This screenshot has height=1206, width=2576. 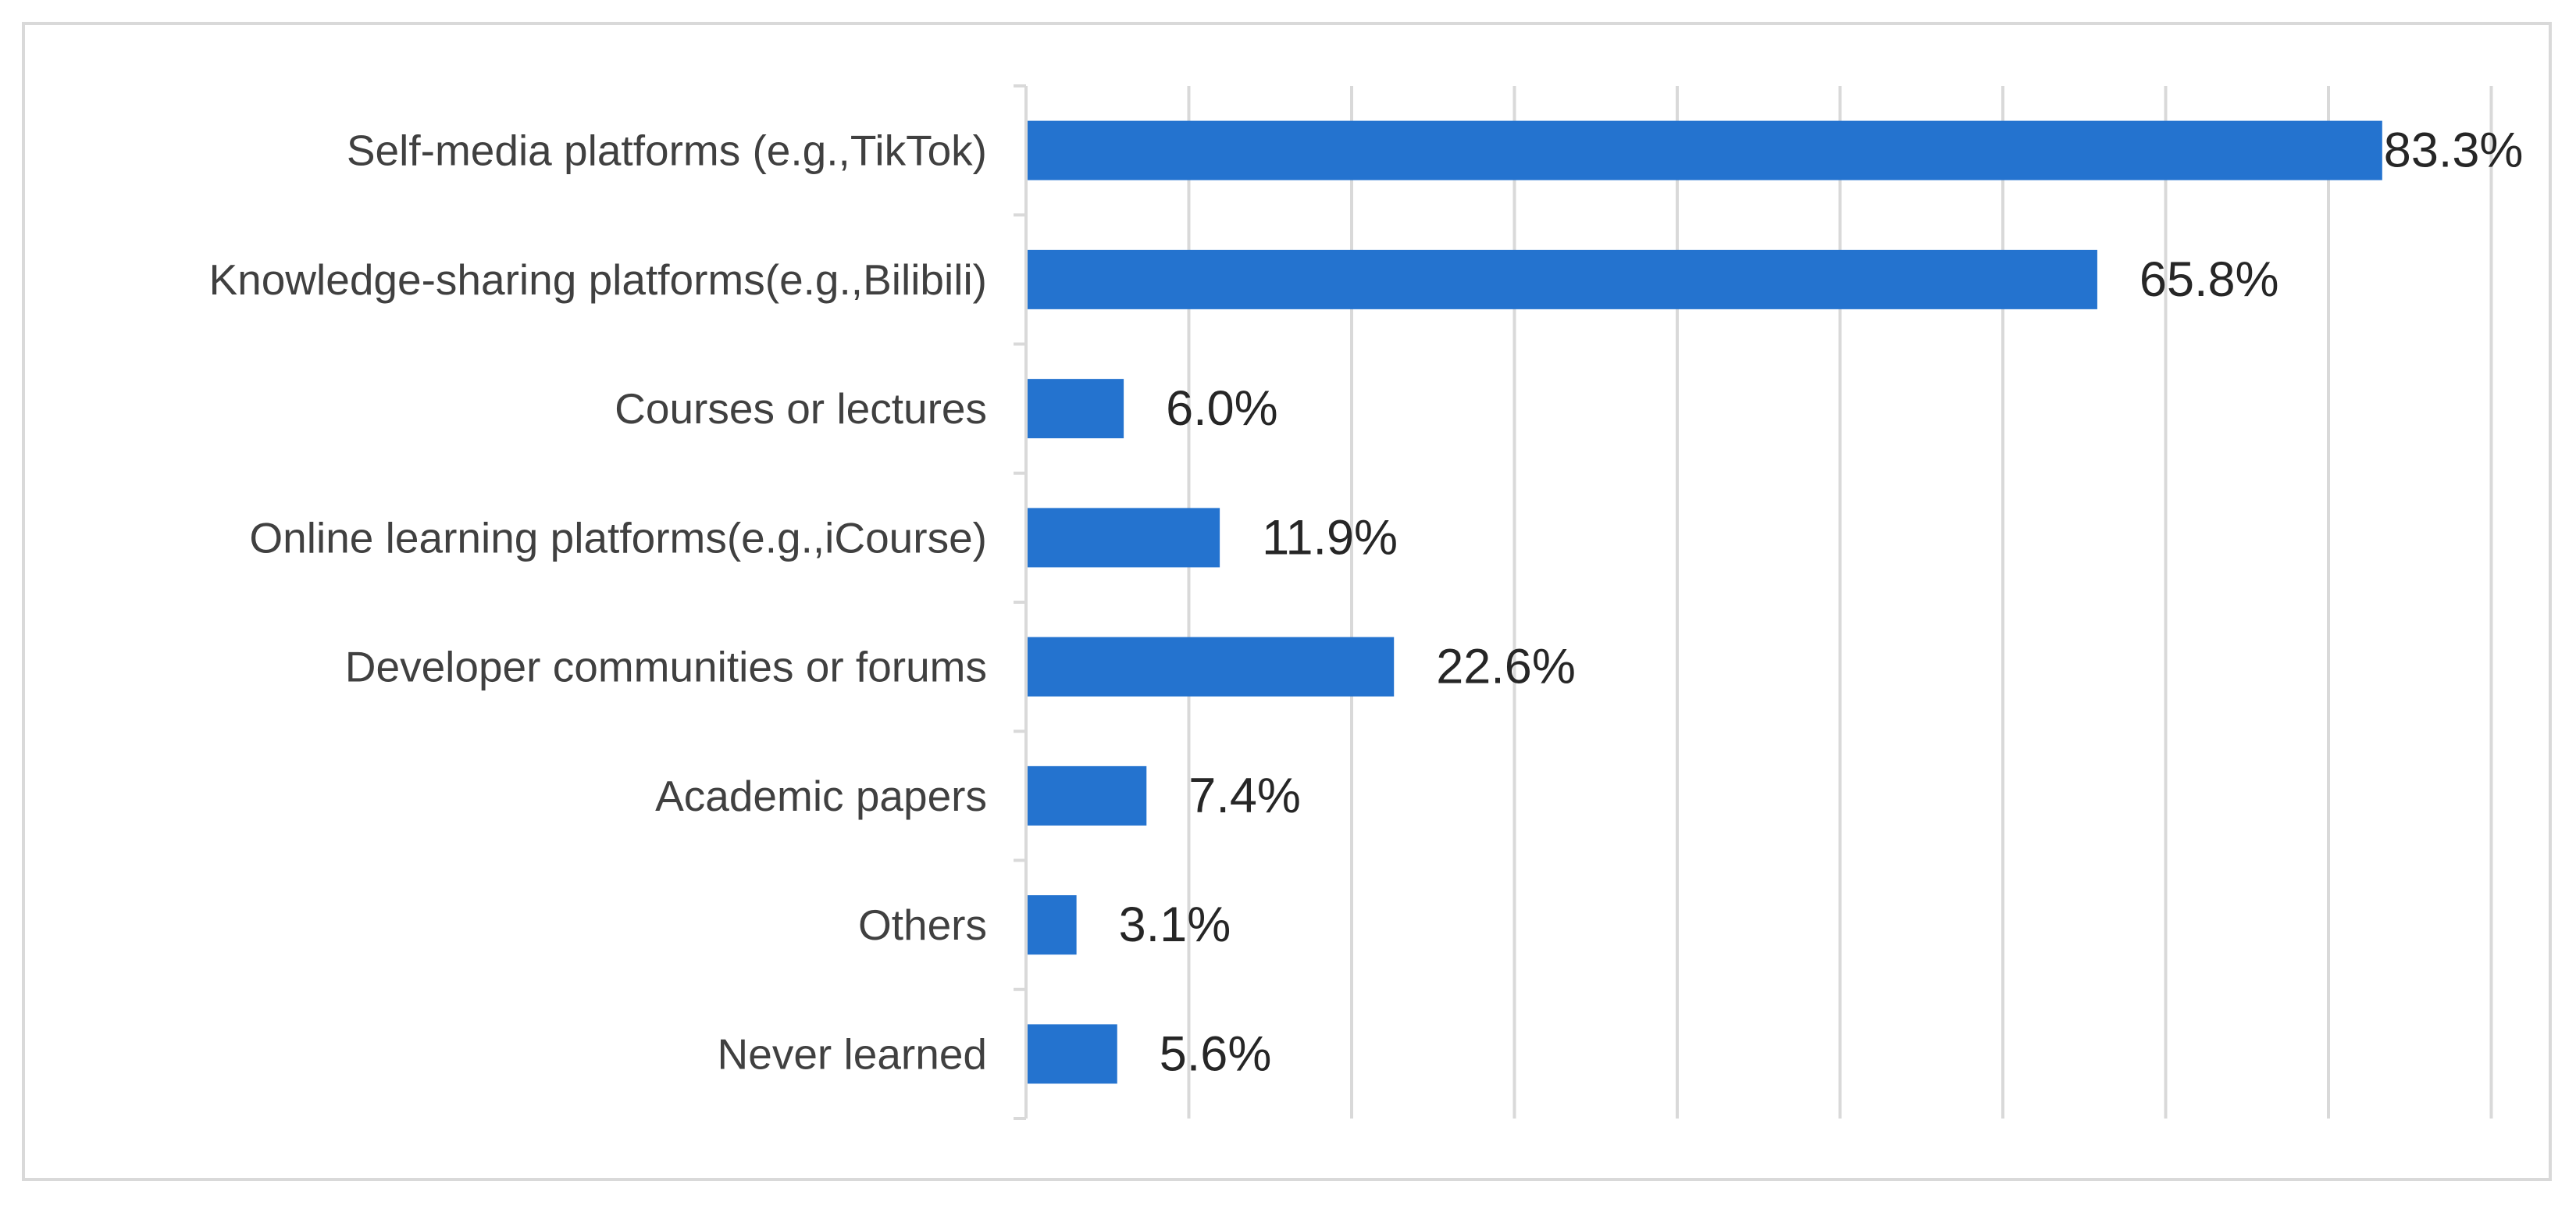 I want to click on data-label: 11.9%, so click(x=1330, y=537).